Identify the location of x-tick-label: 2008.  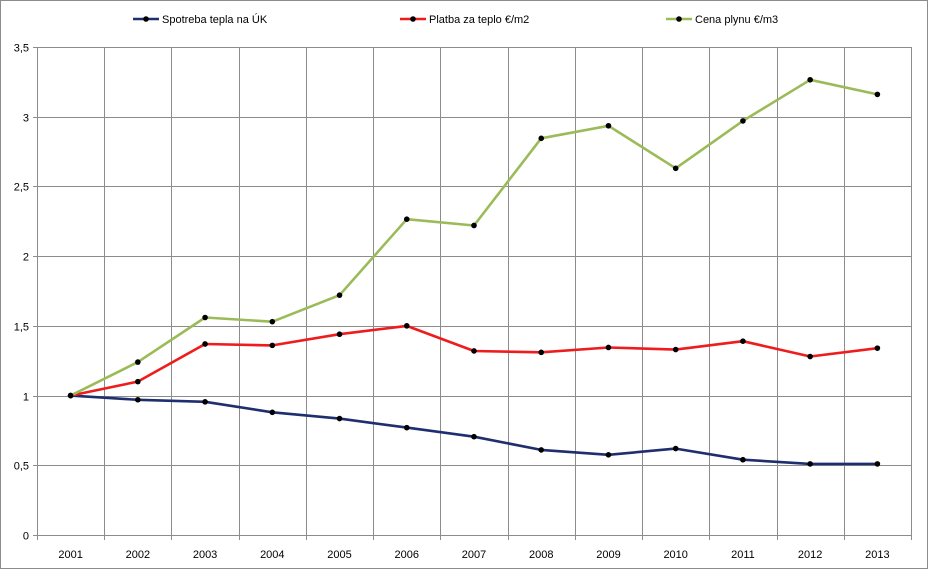
(541, 555).